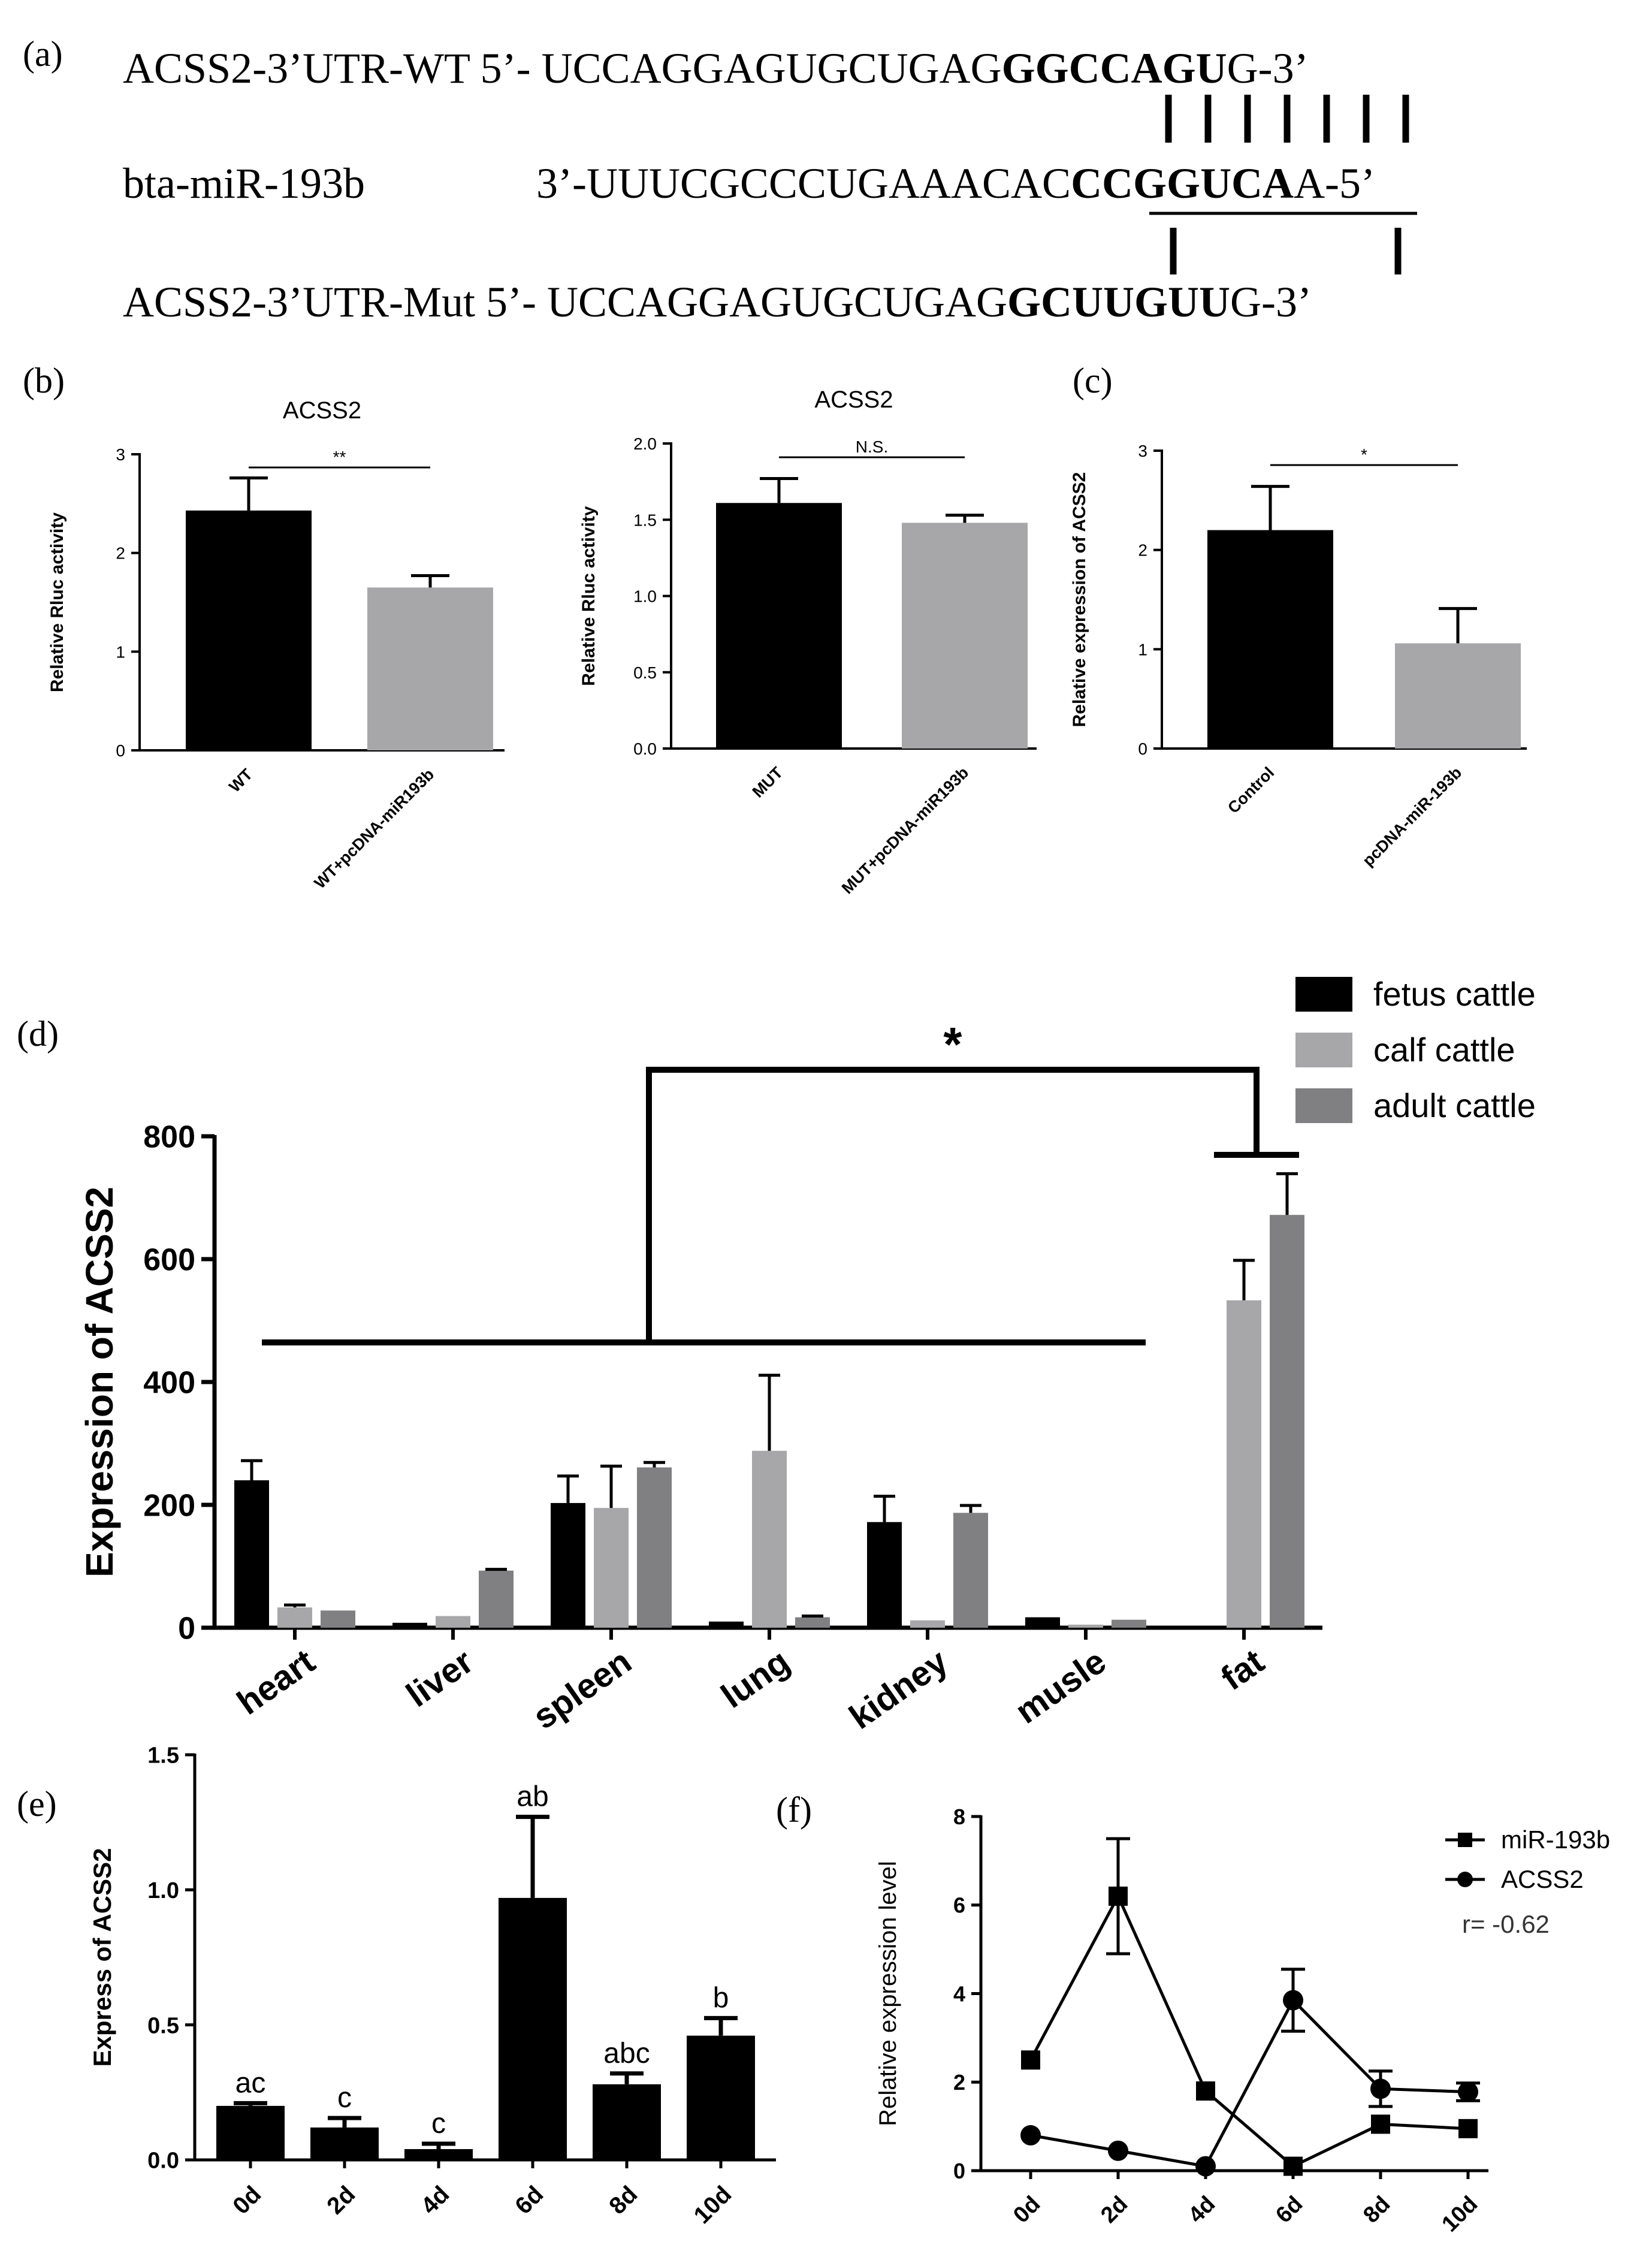 This screenshot has width=1652, height=2245. I want to click on bar-fat-adult-cattle, so click(1287, 1421).